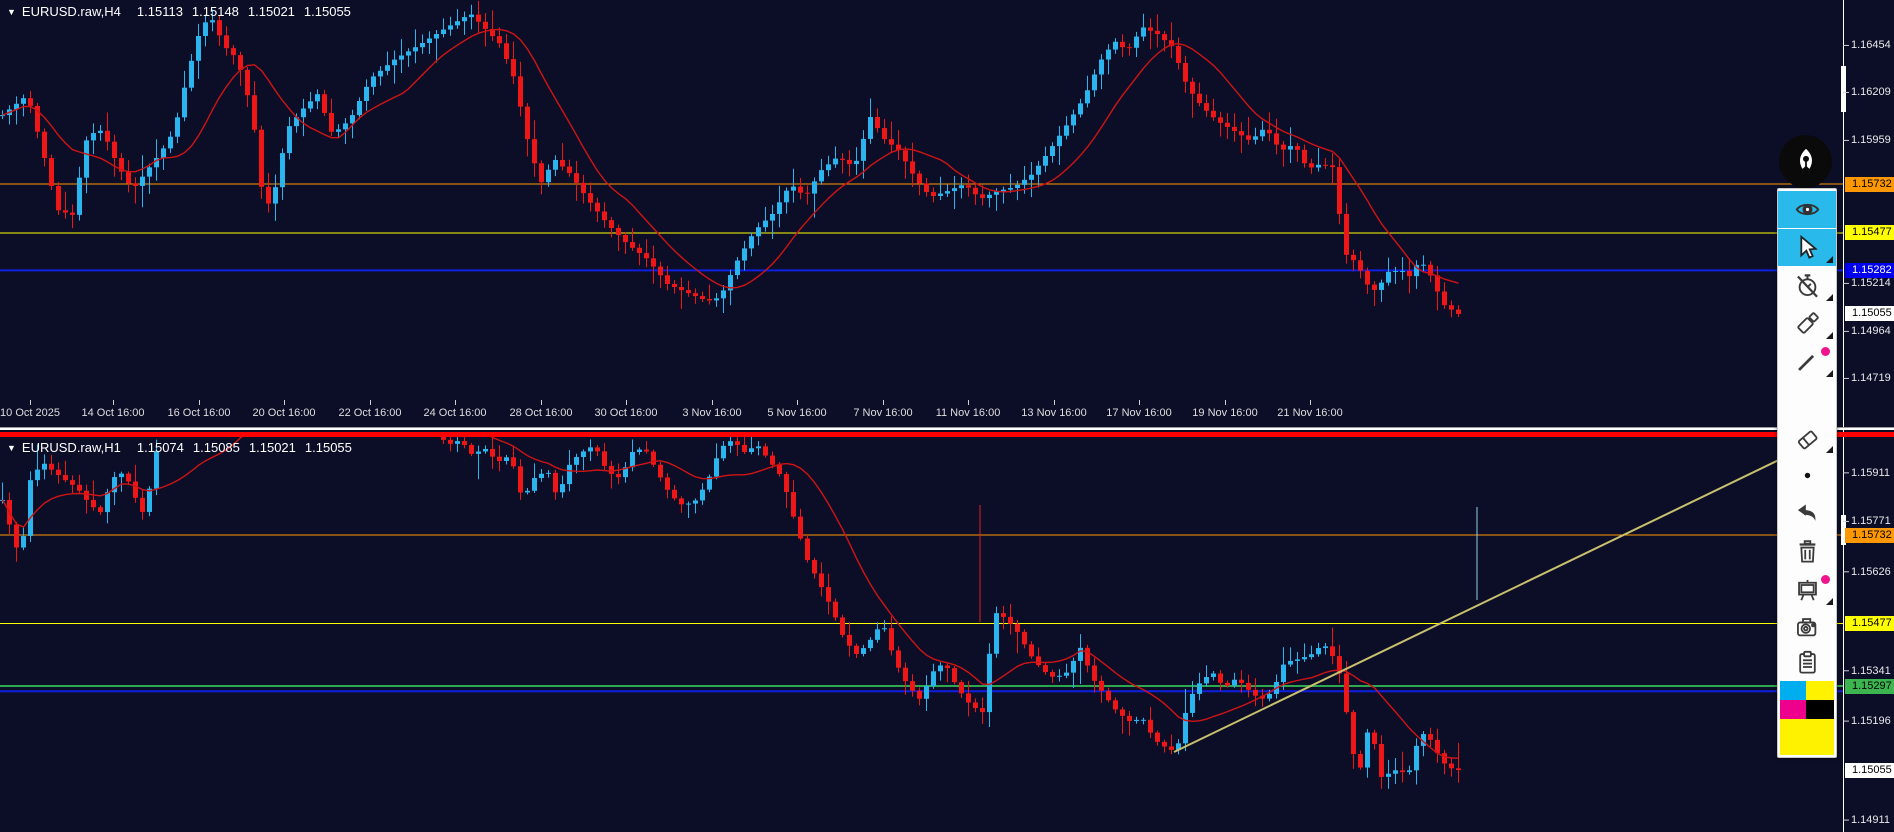 The image size is (1894, 832). What do you see at coordinates (947, 434) in the screenshot?
I see `panel-separator` at bounding box center [947, 434].